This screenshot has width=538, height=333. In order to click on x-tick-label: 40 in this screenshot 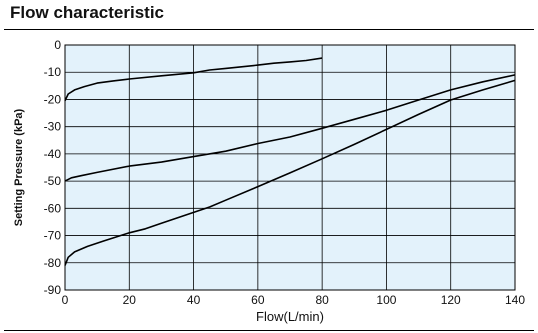, I will do `click(194, 300)`.